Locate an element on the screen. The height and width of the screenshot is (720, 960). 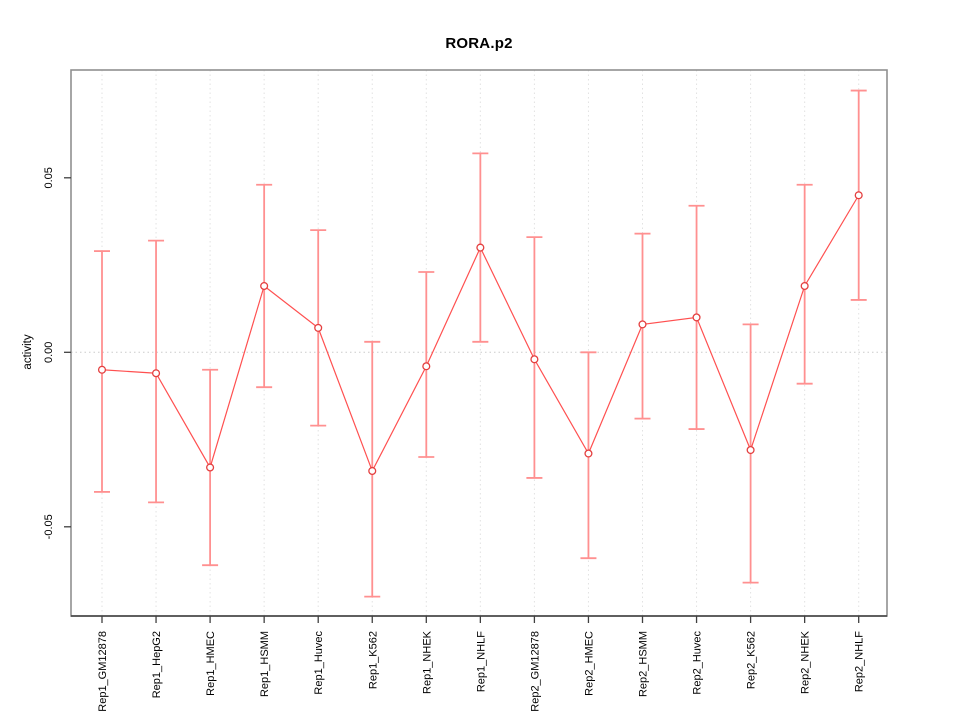
x-tick-label: Rep1_HepG2 is located at coordinates (157, 664).